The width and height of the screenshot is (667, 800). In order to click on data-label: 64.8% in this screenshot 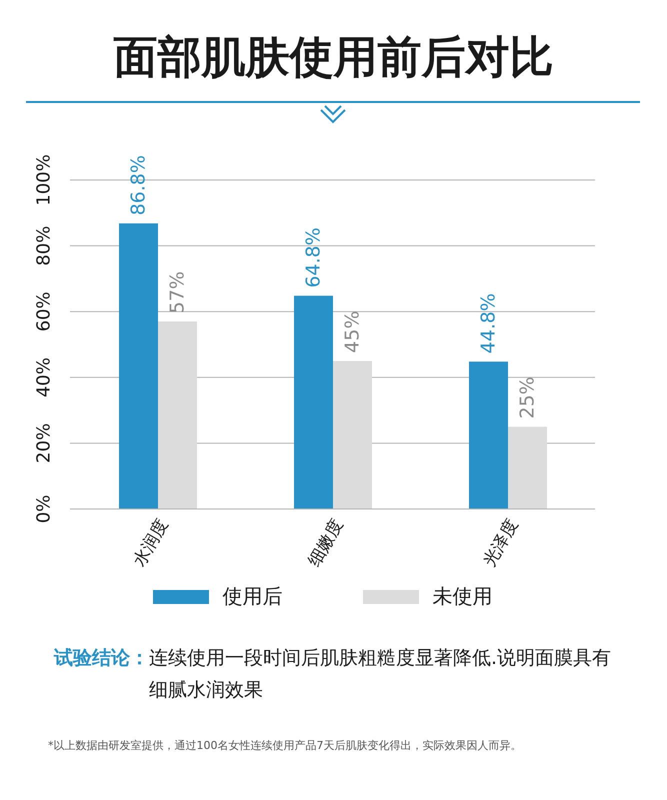, I will do `click(313, 257)`.